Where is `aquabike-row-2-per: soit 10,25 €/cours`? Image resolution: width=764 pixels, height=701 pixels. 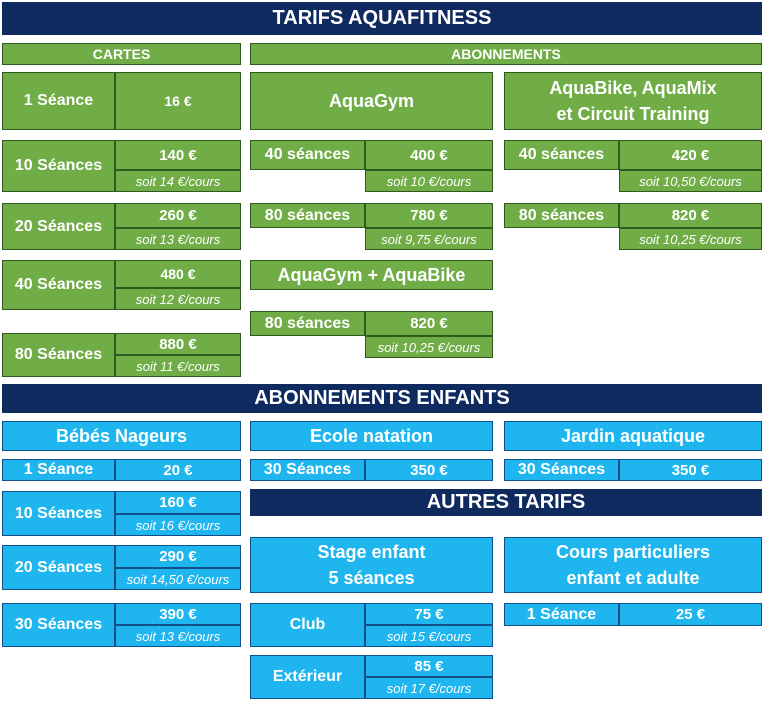 aquabike-row-2-per: soit 10,25 €/cours is located at coordinates (690, 239).